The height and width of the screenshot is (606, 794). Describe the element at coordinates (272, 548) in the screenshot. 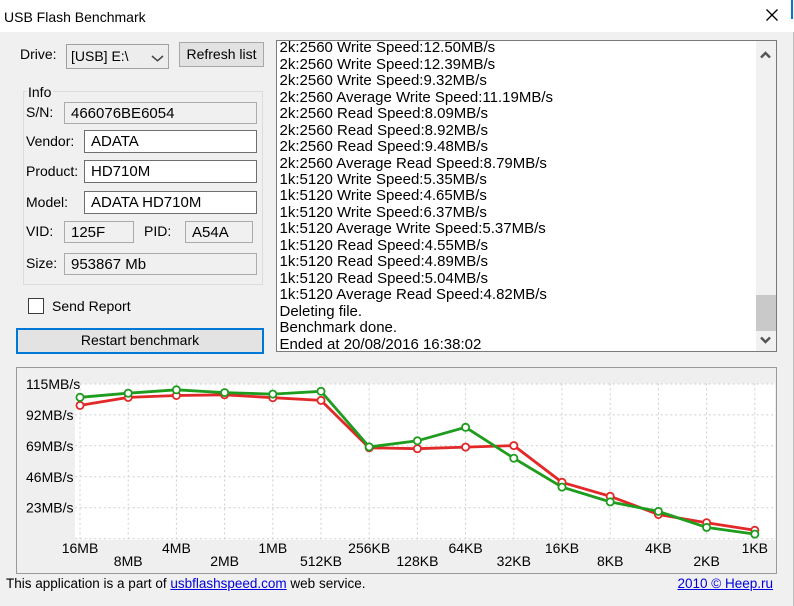

I see `svg-text: 1MB` at that location.